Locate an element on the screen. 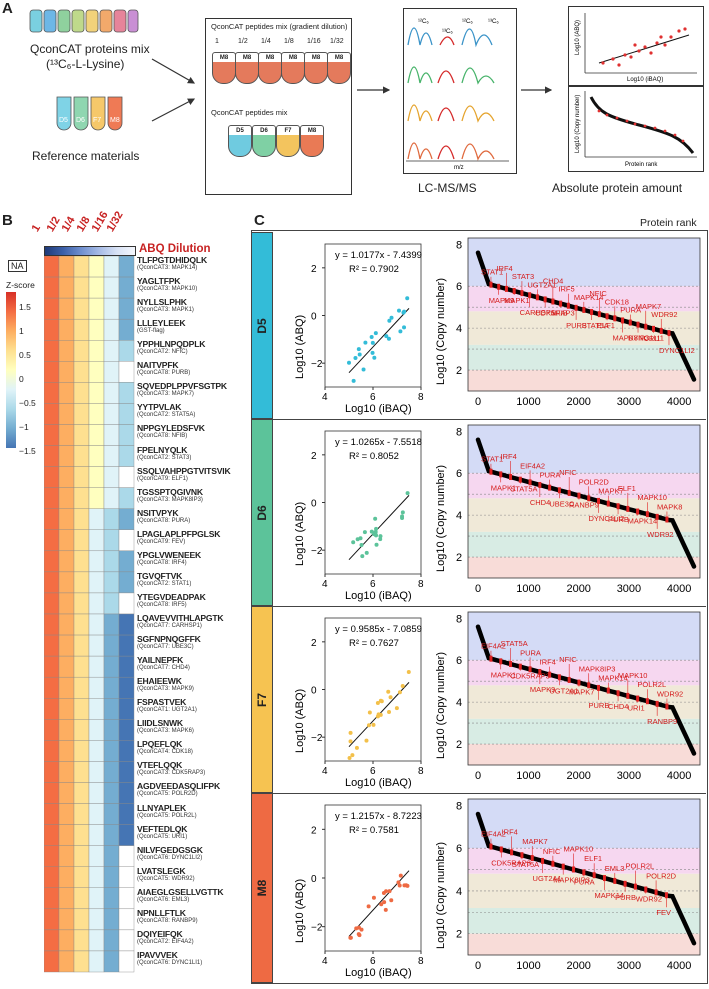 Image resolution: width=709 pixels, height=989 pixels. heatmap-header-strip is located at coordinates (90, 251).